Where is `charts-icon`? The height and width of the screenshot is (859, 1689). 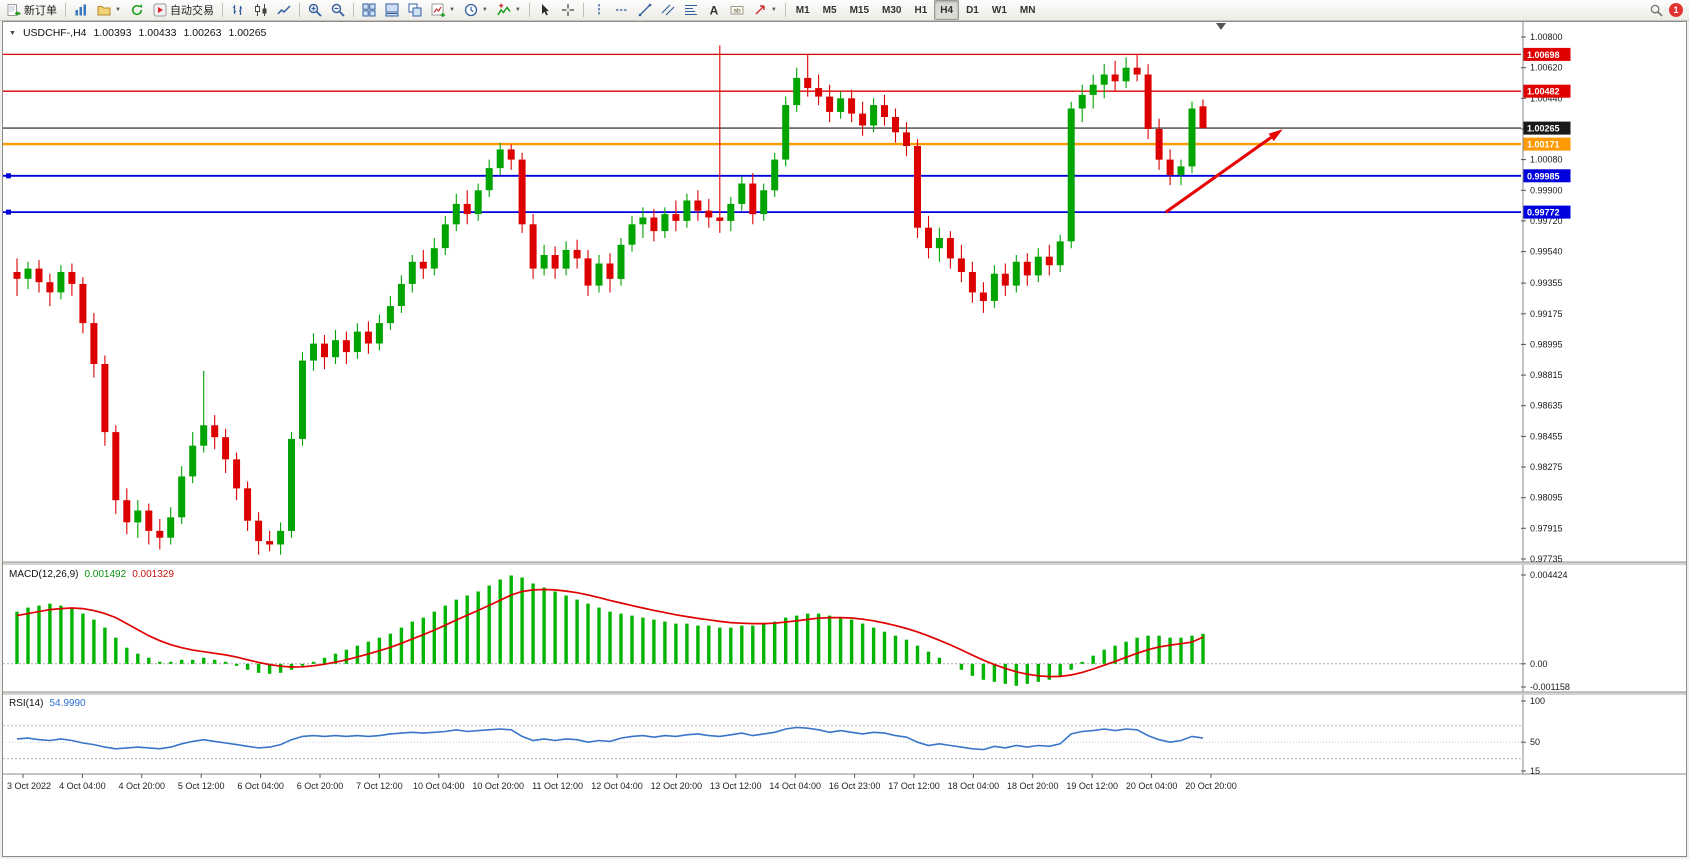 charts-icon is located at coordinates (80, 10).